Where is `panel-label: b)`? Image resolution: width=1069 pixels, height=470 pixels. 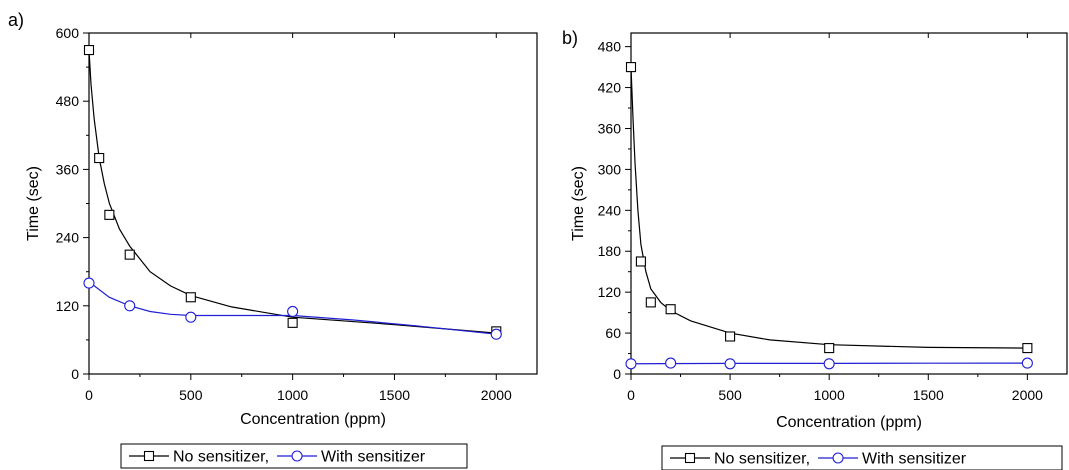
panel-label: b) is located at coordinates (570, 38).